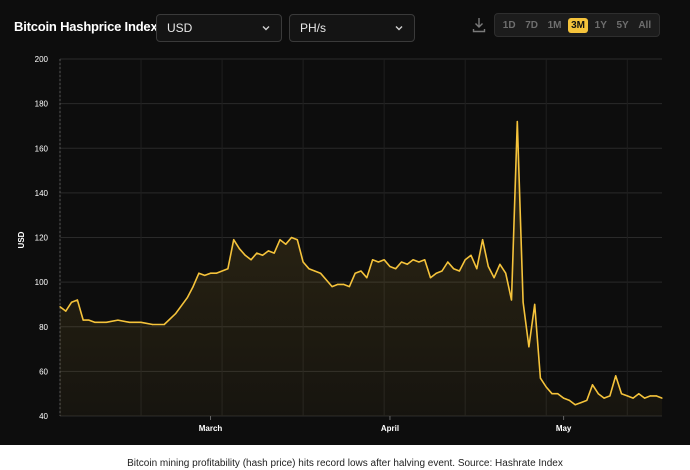 The height and width of the screenshot is (470, 690). I want to click on page-title: Bitcoin Hashprice Index, so click(86, 26).